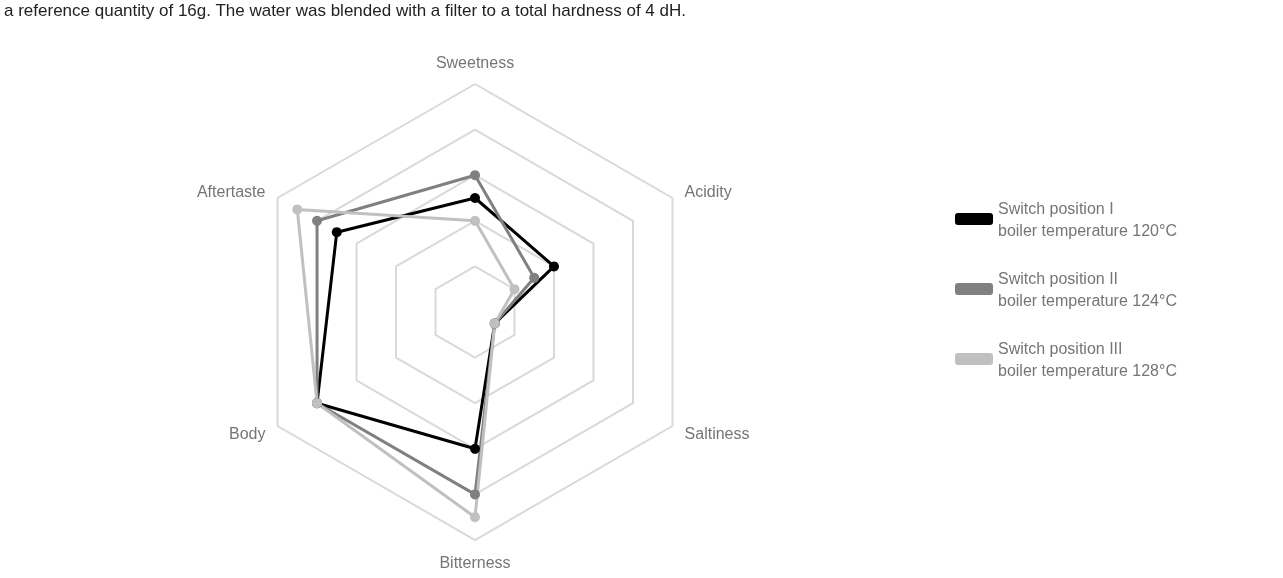 Image resolution: width=1283 pixels, height=578 pixels. What do you see at coordinates (231, 191) in the screenshot?
I see `spoke-label: Aftertaste` at bounding box center [231, 191].